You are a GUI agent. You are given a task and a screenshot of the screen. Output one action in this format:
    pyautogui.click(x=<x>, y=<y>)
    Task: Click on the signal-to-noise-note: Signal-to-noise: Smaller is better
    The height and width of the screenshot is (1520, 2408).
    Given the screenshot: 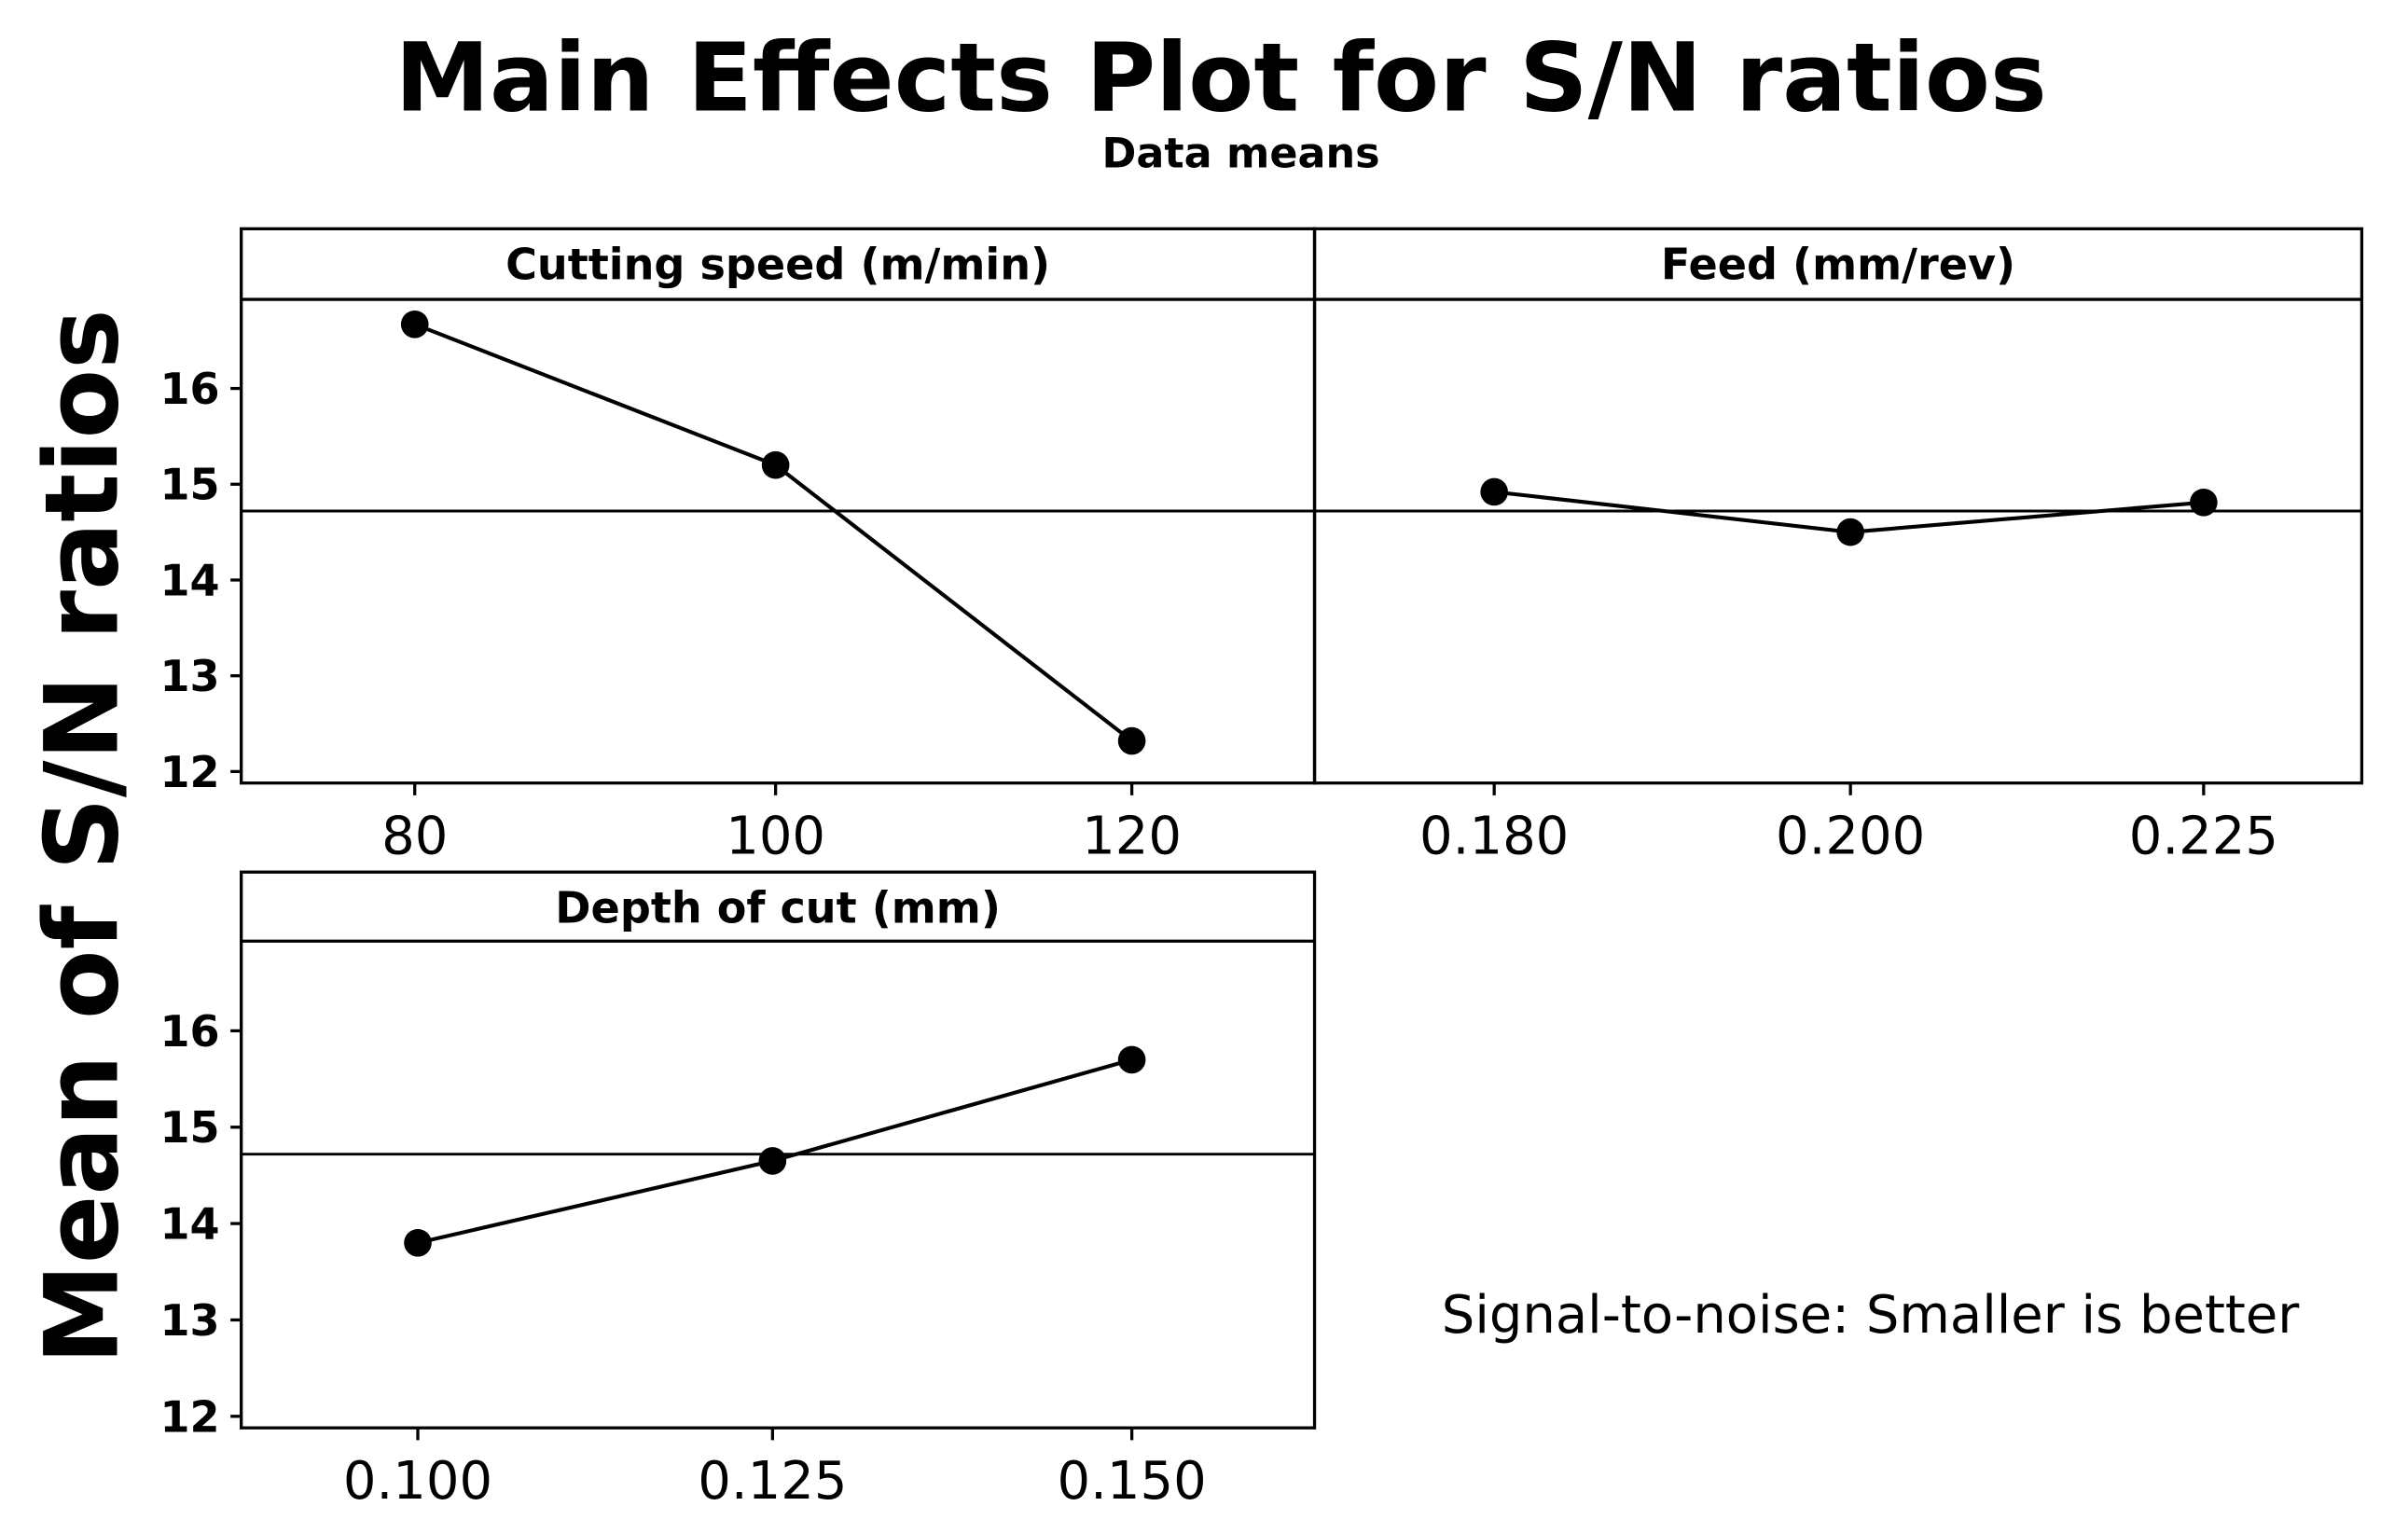 What is the action you would take?
    pyautogui.click(x=1872, y=1315)
    